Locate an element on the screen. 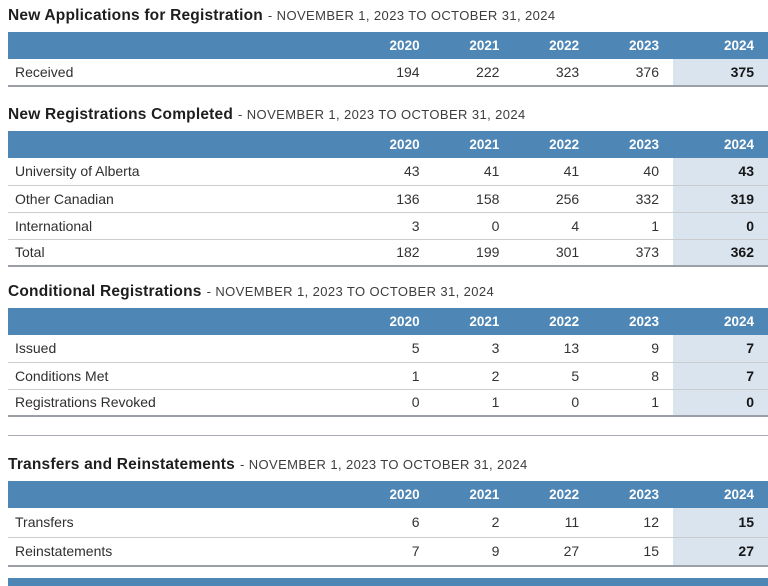 This screenshot has width=768, height=586. table-row: Registrations Revoked 0 1 0 1 0 is located at coordinates (388, 402).